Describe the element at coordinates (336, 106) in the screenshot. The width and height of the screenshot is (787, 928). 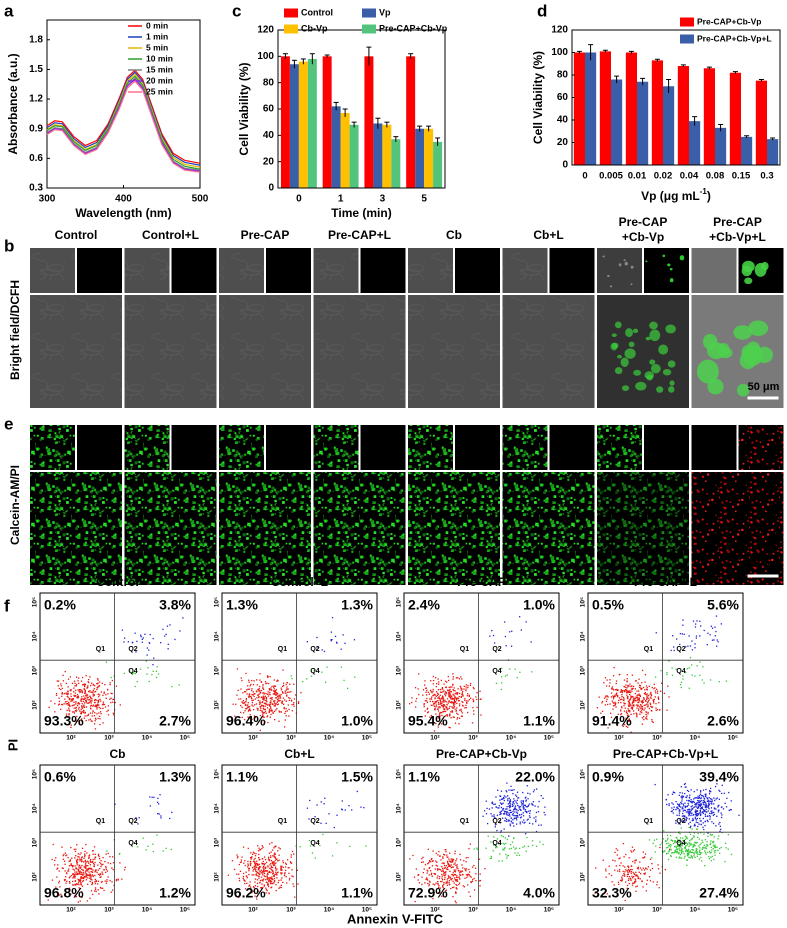
I see `error-bar` at that location.